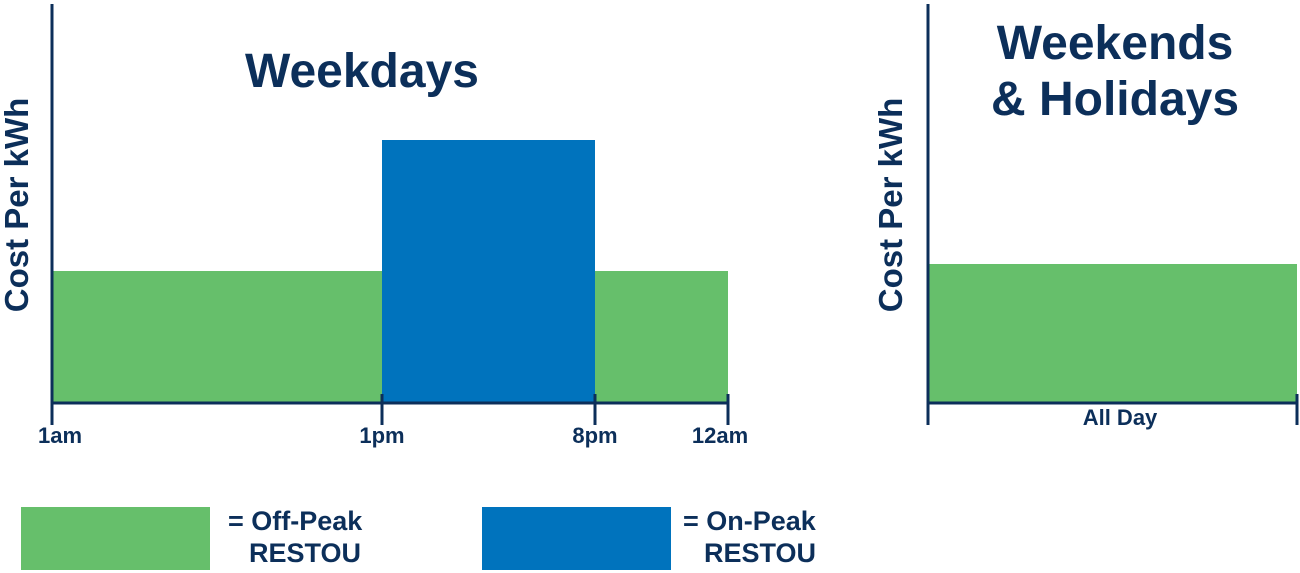 The width and height of the screenshot is (1300, 573). Describe the element at coordinates (381, 435) in the screenshot. I see `weekdays-tick-label-1pm: 1pm` at that location.